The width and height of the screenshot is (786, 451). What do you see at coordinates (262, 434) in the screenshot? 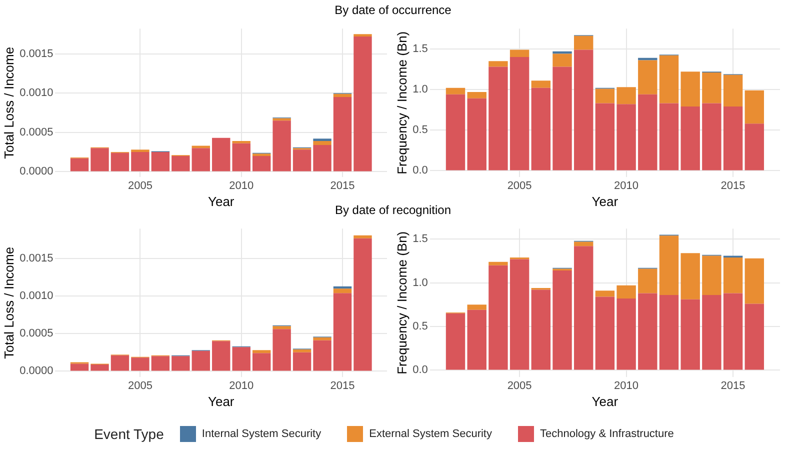
I see `legend-label: Internal System Security` at bounding box center [262, 434].